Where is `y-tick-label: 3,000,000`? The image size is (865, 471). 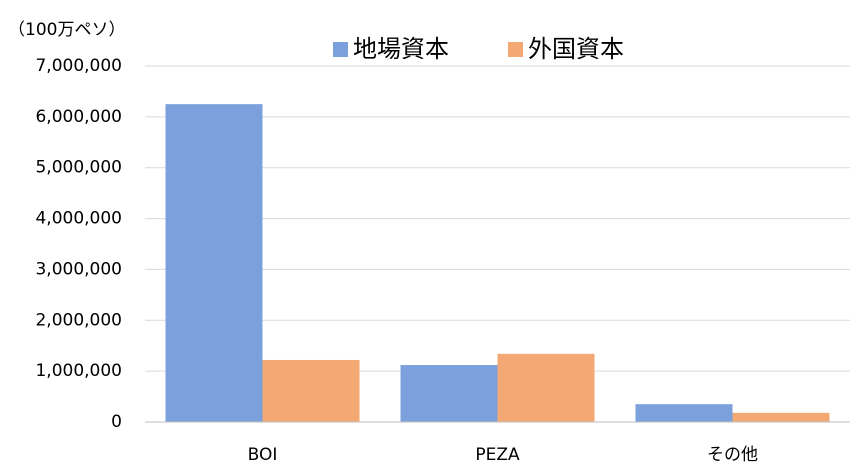
y-tick-label: 3,000,000 is located at coordinates (78, 269).